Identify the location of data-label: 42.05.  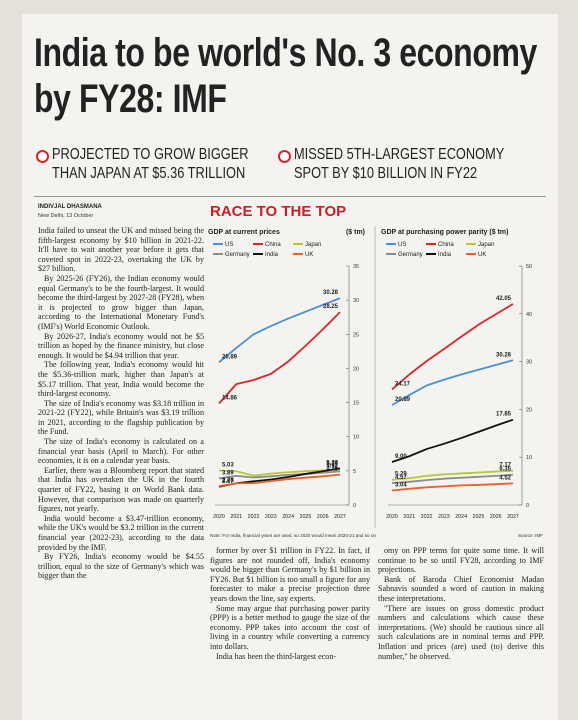
(504, 299).